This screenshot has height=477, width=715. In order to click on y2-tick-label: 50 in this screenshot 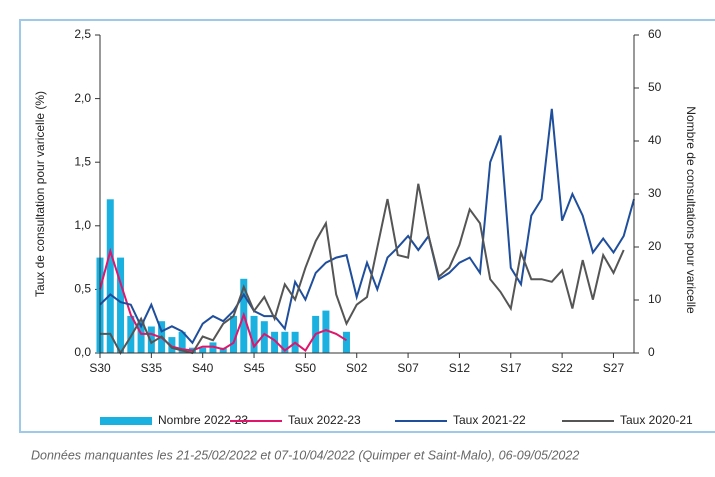, I will do `click(655, 87)`.